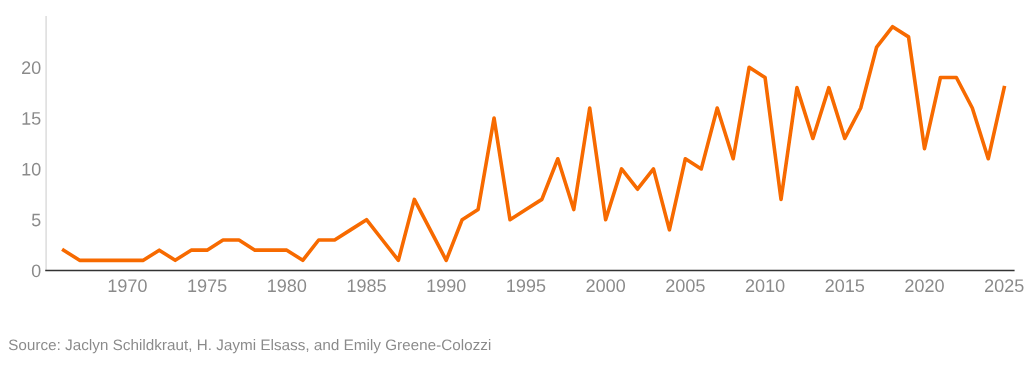 Image resolution: width=1024 pixels, height=368 pixels. Describe the element at coordinates (1004, 286) in the screenshot. I see `x-tick-label: 2025` at that location.